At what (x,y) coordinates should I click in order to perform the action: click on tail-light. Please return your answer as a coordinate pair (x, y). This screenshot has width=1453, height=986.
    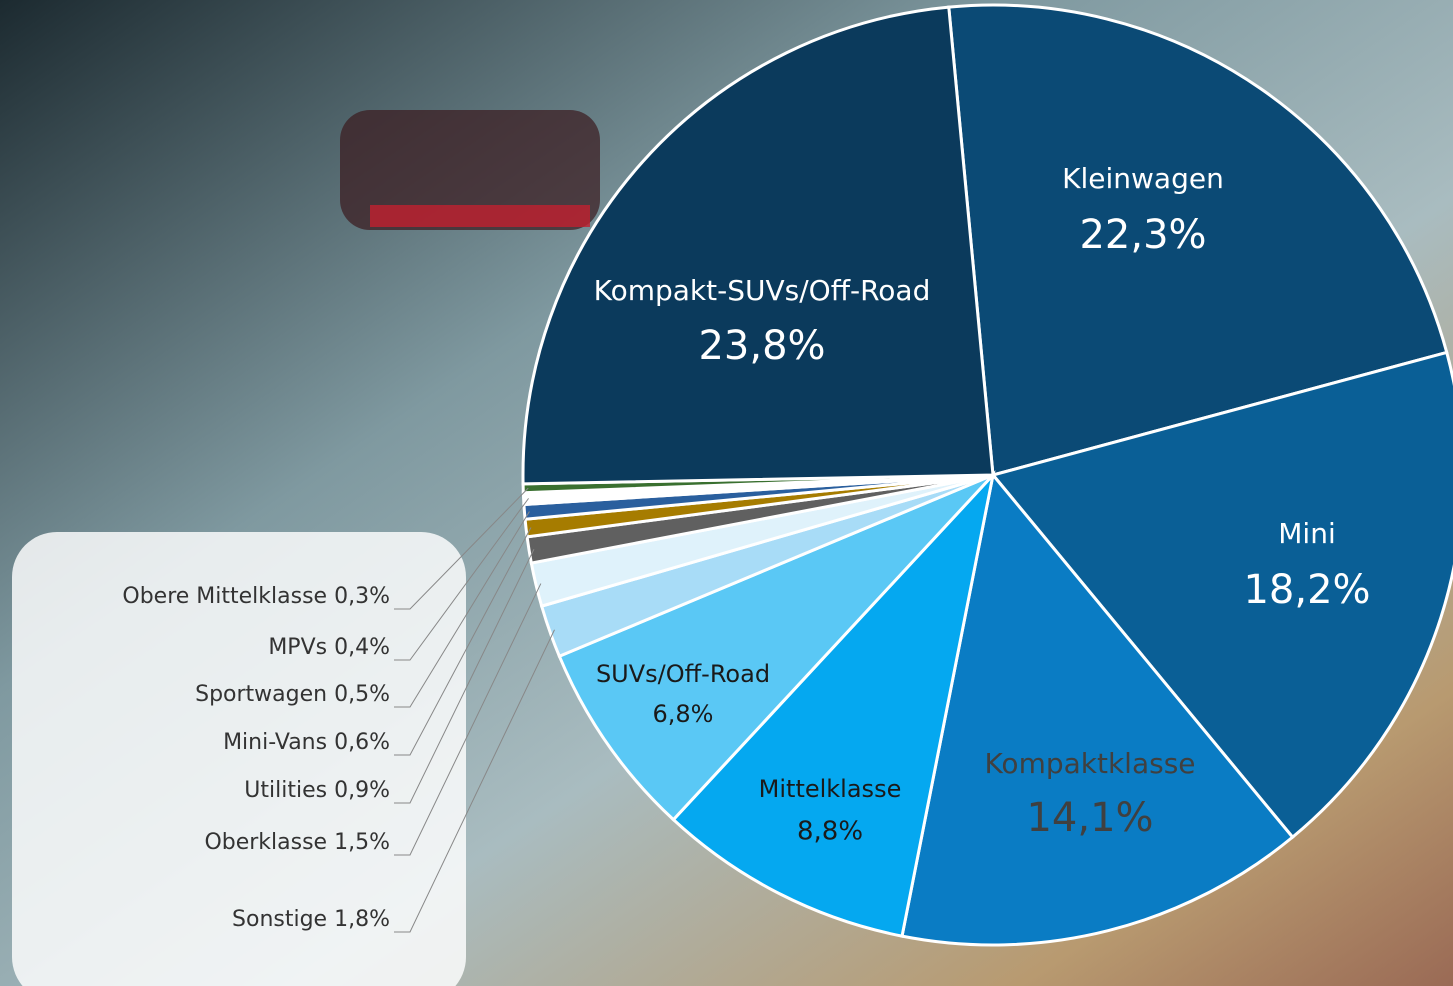
    Looking at the image, I should click on (470, 170).